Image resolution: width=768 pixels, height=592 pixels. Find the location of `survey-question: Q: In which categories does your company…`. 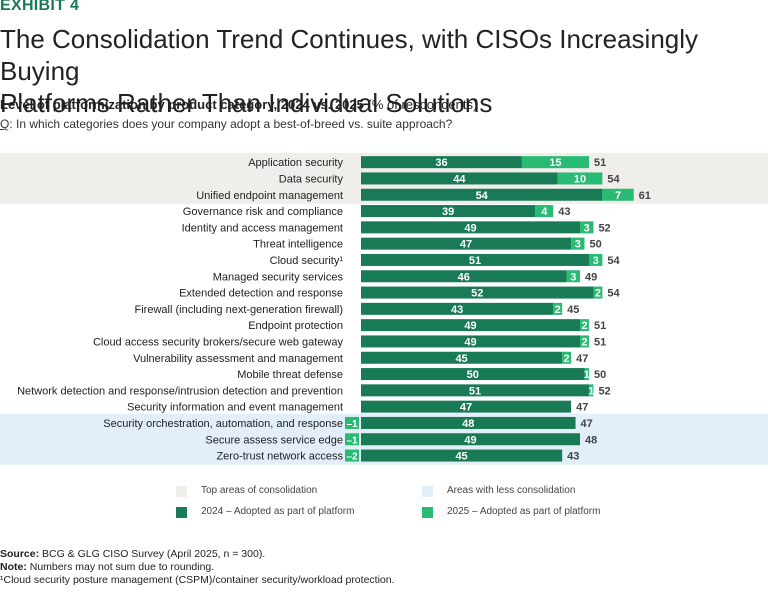

survey-question: Q: In which categories does your company… is located at coordinates (226, 124).